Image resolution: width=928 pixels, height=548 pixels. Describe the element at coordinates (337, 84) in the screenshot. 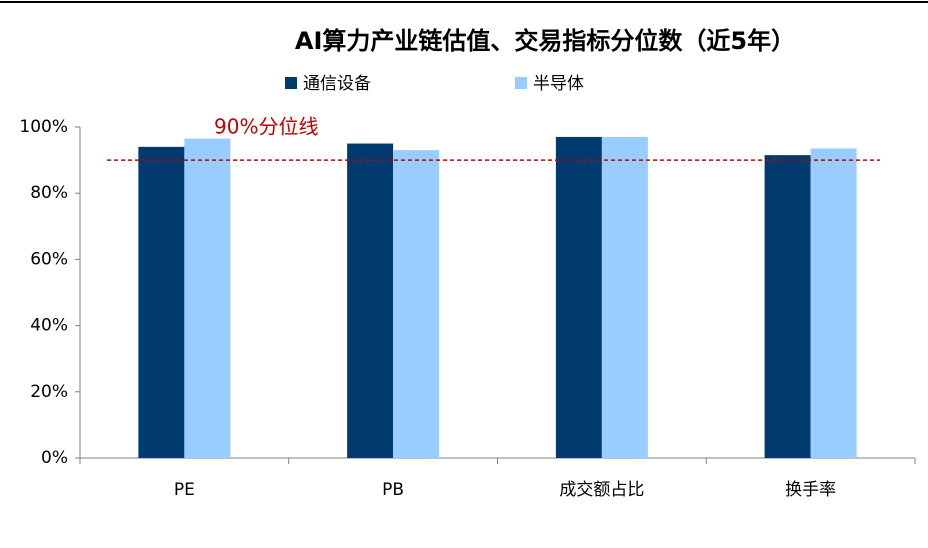

I see `legend-label: 通信设备` at that location.